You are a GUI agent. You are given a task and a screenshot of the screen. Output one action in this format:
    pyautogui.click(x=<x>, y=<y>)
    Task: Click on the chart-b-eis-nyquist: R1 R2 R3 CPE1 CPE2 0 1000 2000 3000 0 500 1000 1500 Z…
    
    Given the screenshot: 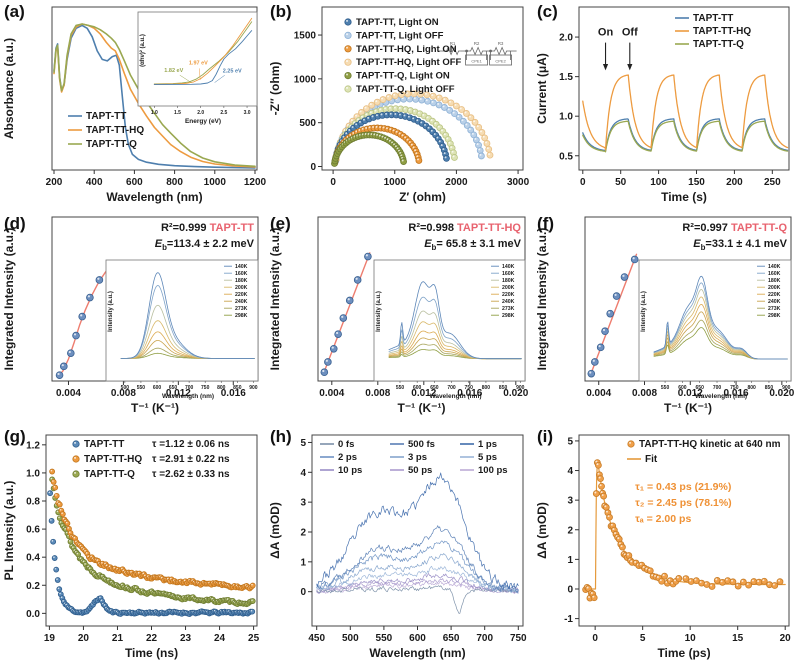 What is the action you would take?
    pyautogui.click(x=399, y=106)
    